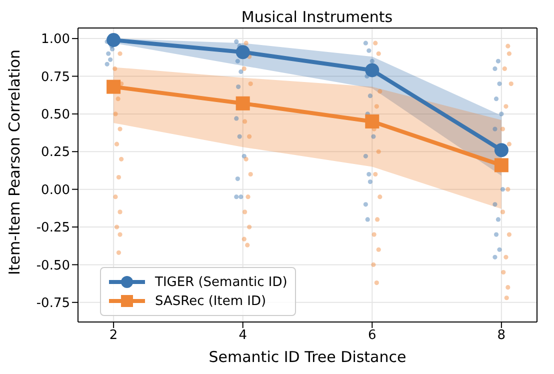 The width and height of the screenshot is (554, 374). I want to click on x-tick-label: 4, so click(242, 336).